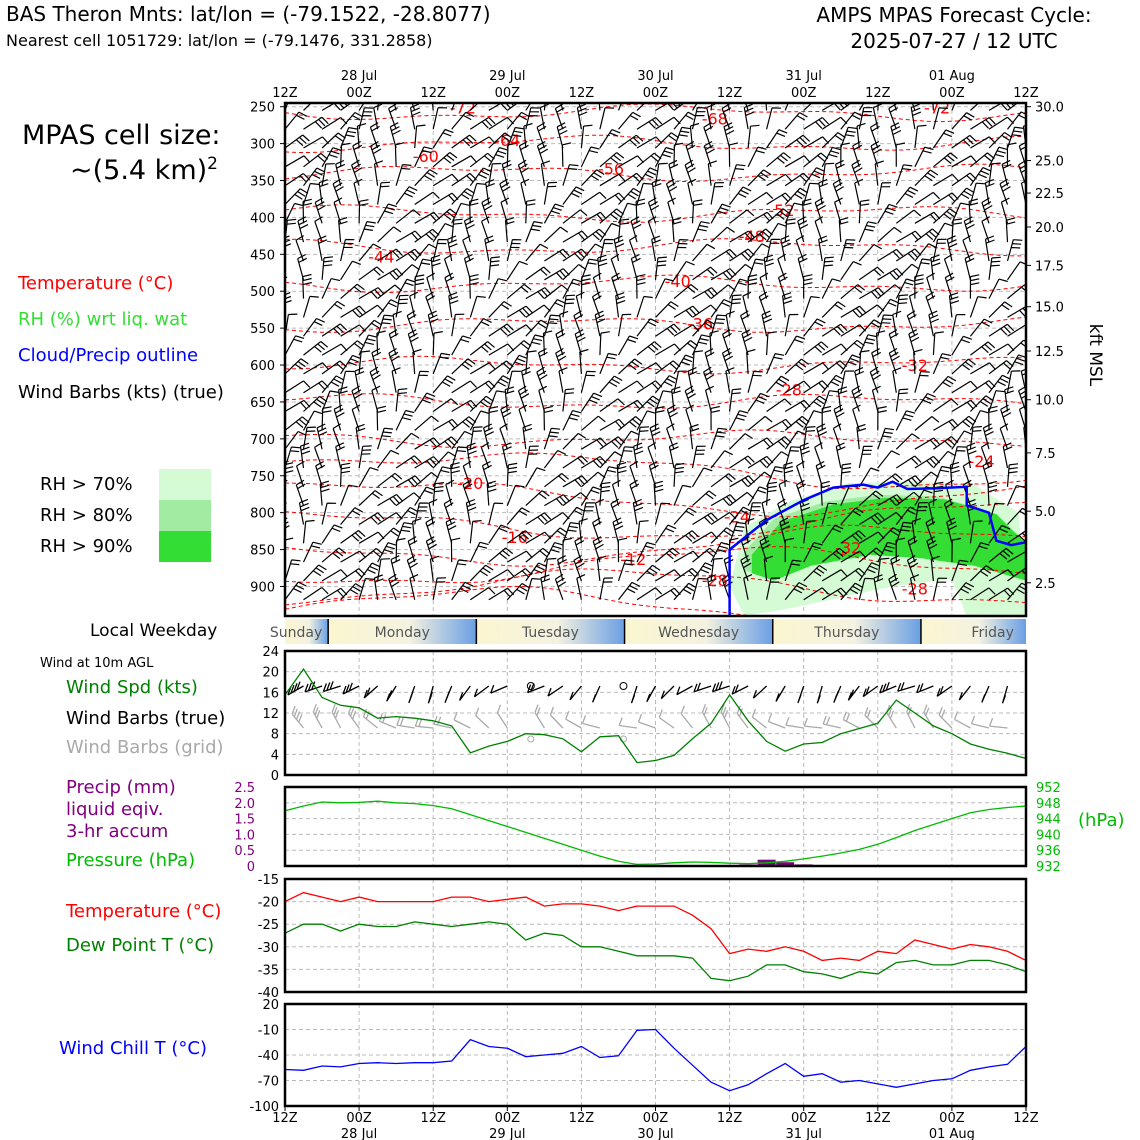 This screenshot has height=1140, width=1140. Describe the element at coordinates (530, 686) in the screenshot. I see `calm-wind-marker` at that location.